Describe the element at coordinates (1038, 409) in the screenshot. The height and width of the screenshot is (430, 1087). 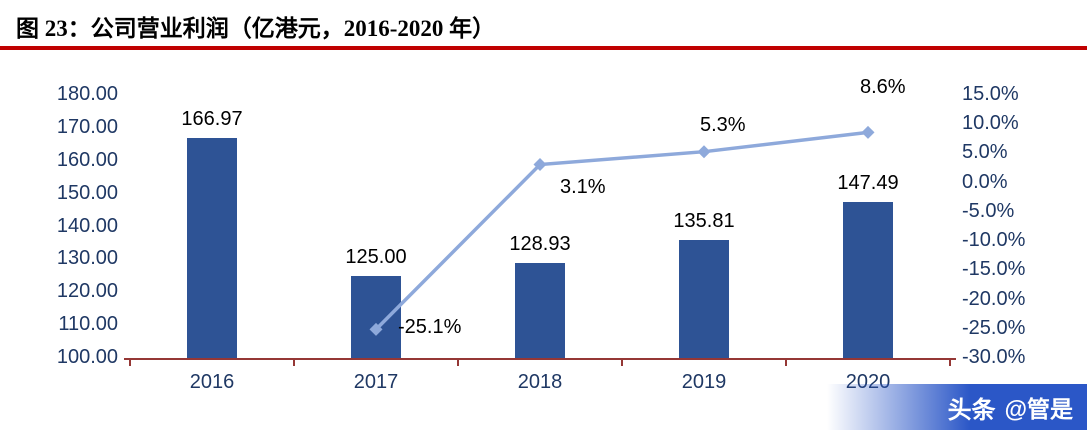
I see `watermark-username: @管是` at that location.